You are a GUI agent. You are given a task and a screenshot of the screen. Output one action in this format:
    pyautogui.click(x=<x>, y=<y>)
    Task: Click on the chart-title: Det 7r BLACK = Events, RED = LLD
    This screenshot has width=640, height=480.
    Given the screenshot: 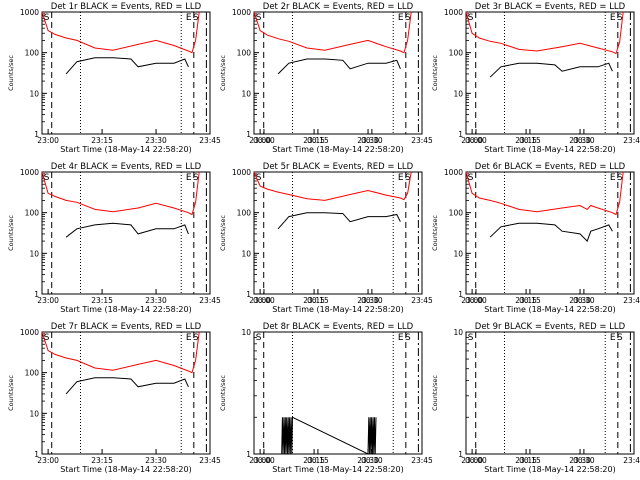 What is the action you would take?
    pyautogui.click(x=126, y=327)
    